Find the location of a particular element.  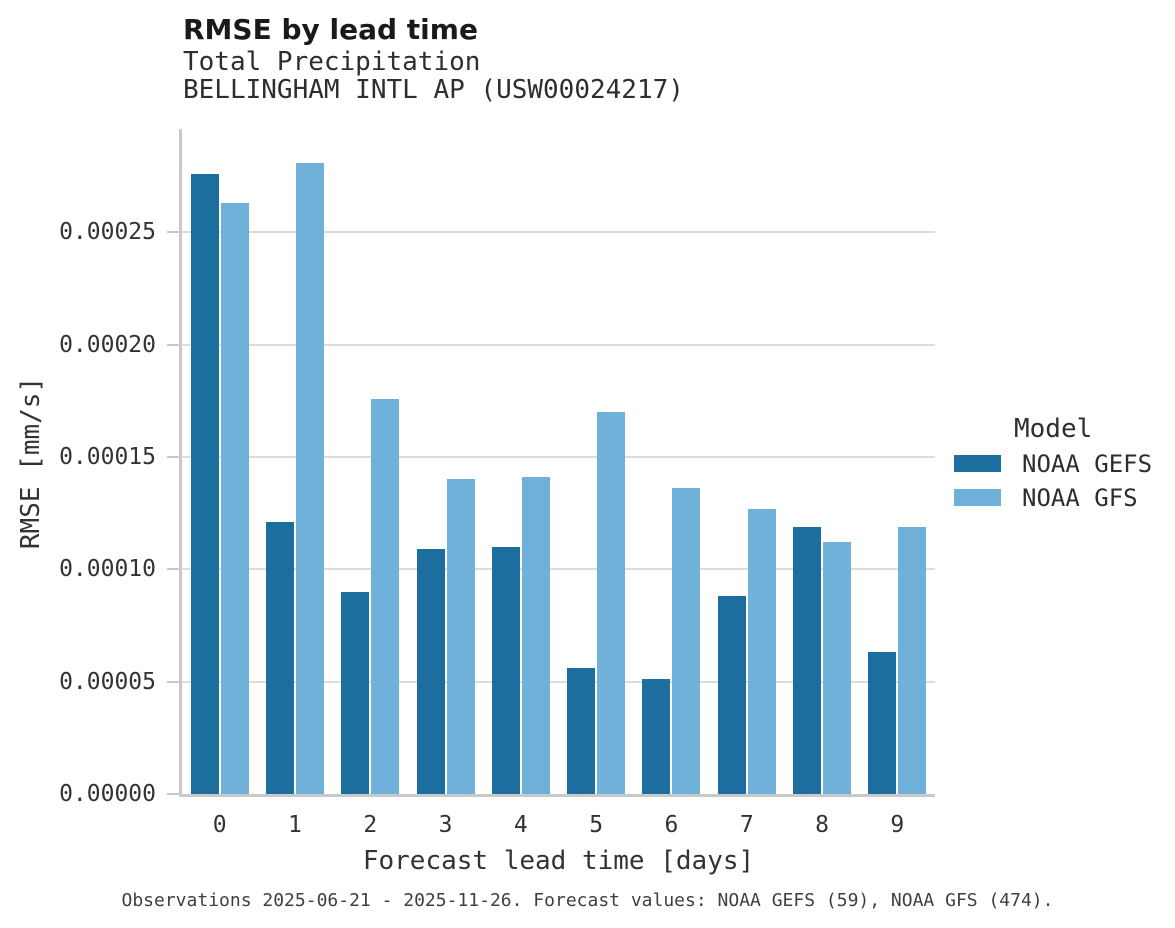

y-tick-label: 0.00010 is located at coordinates (107, 569).